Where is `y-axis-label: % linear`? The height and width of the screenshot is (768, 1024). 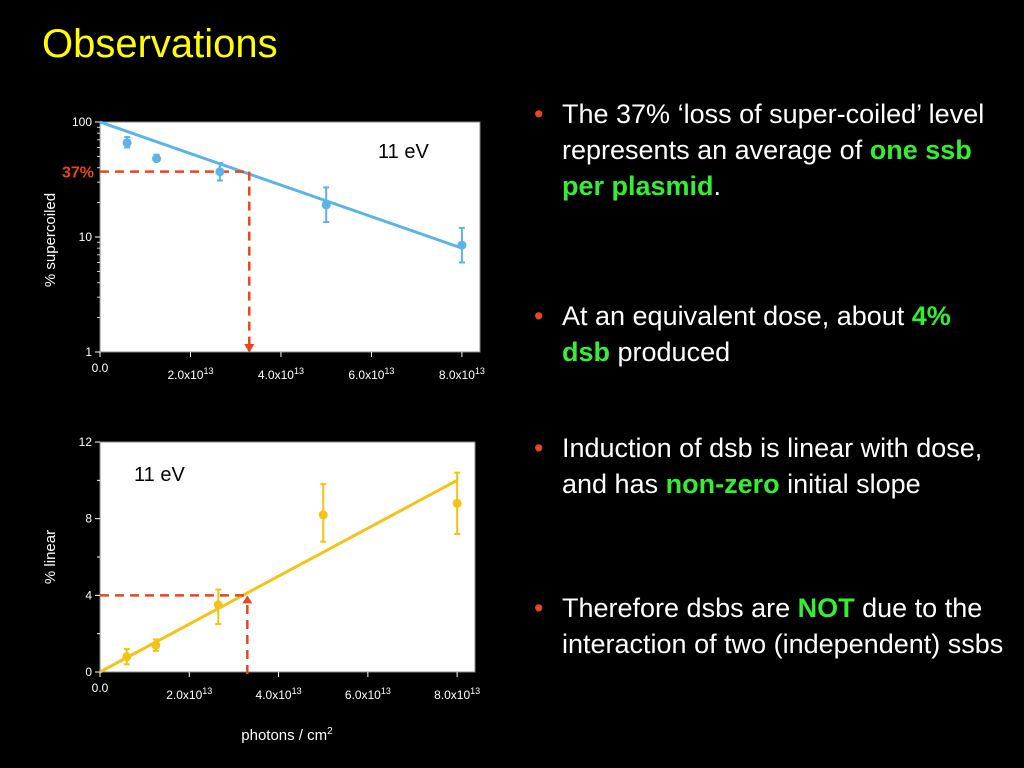
y-axis-label: % linear is located at coordinates (50, 557).